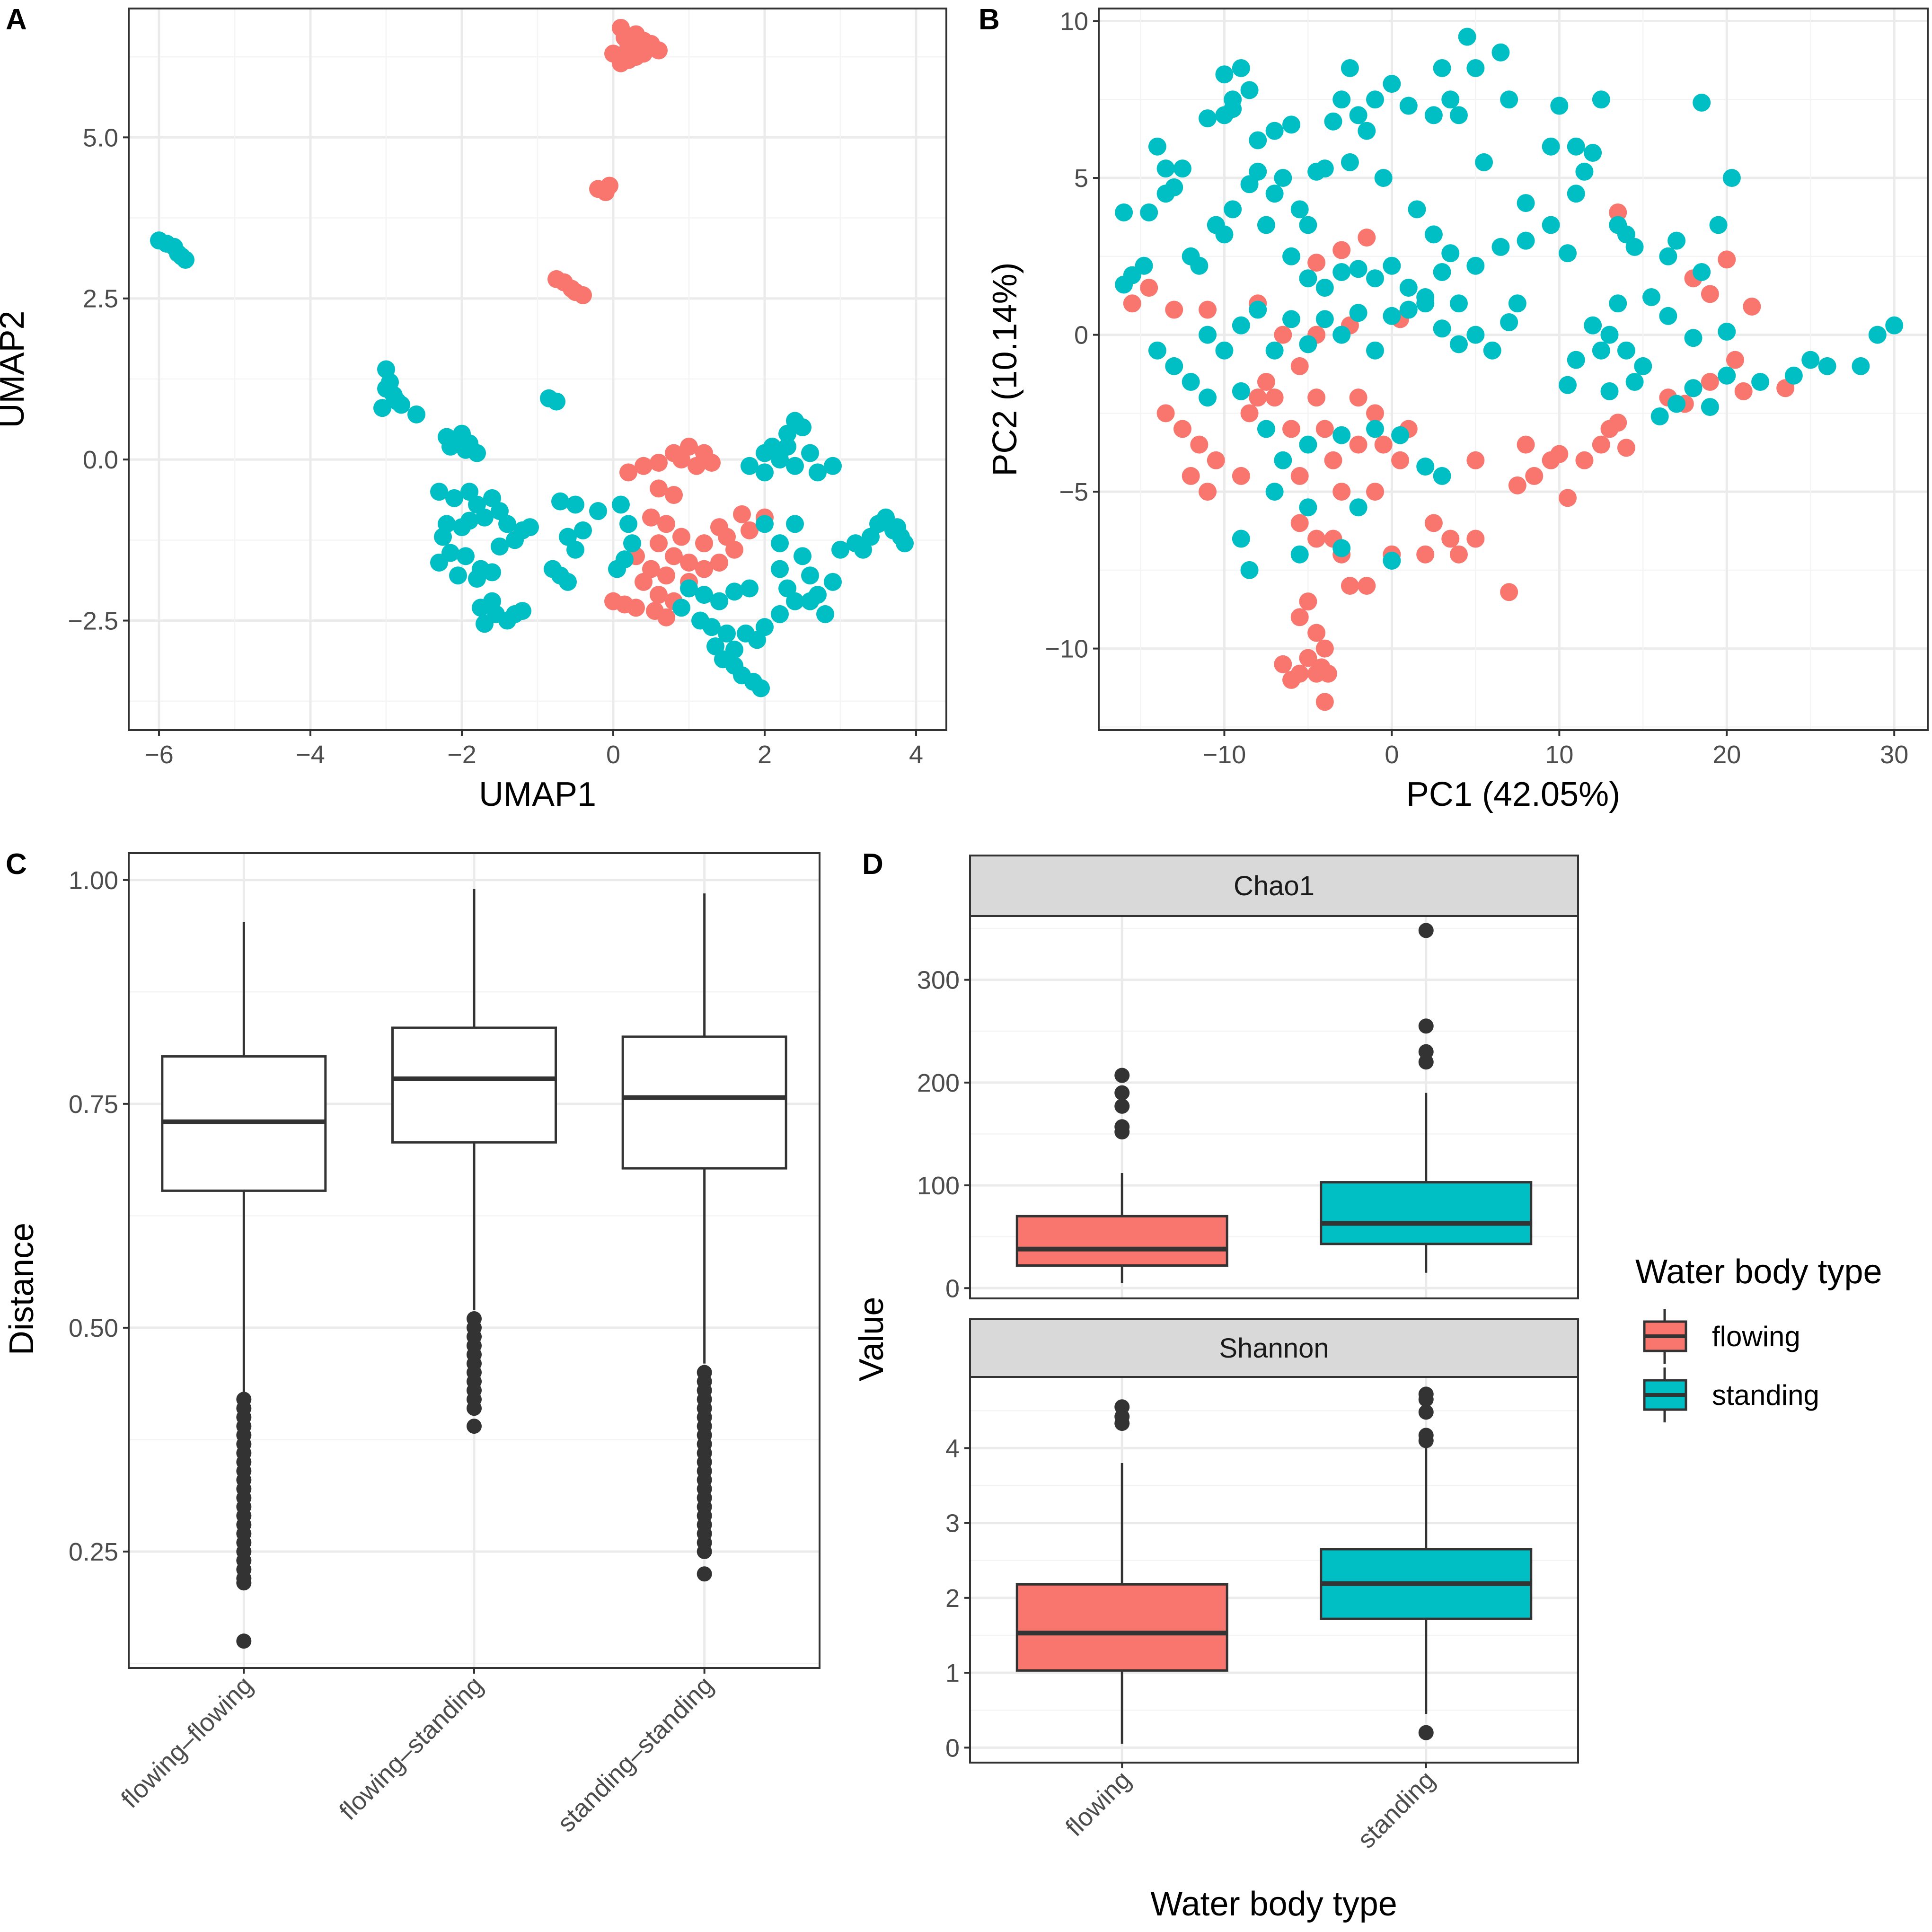 Image resolution: width=1932 pixels, height=1932 pixels. Describe the element at coordinates (93, 880) in the screenshot. I see `c-y-tick-label: 1.00` at that location.